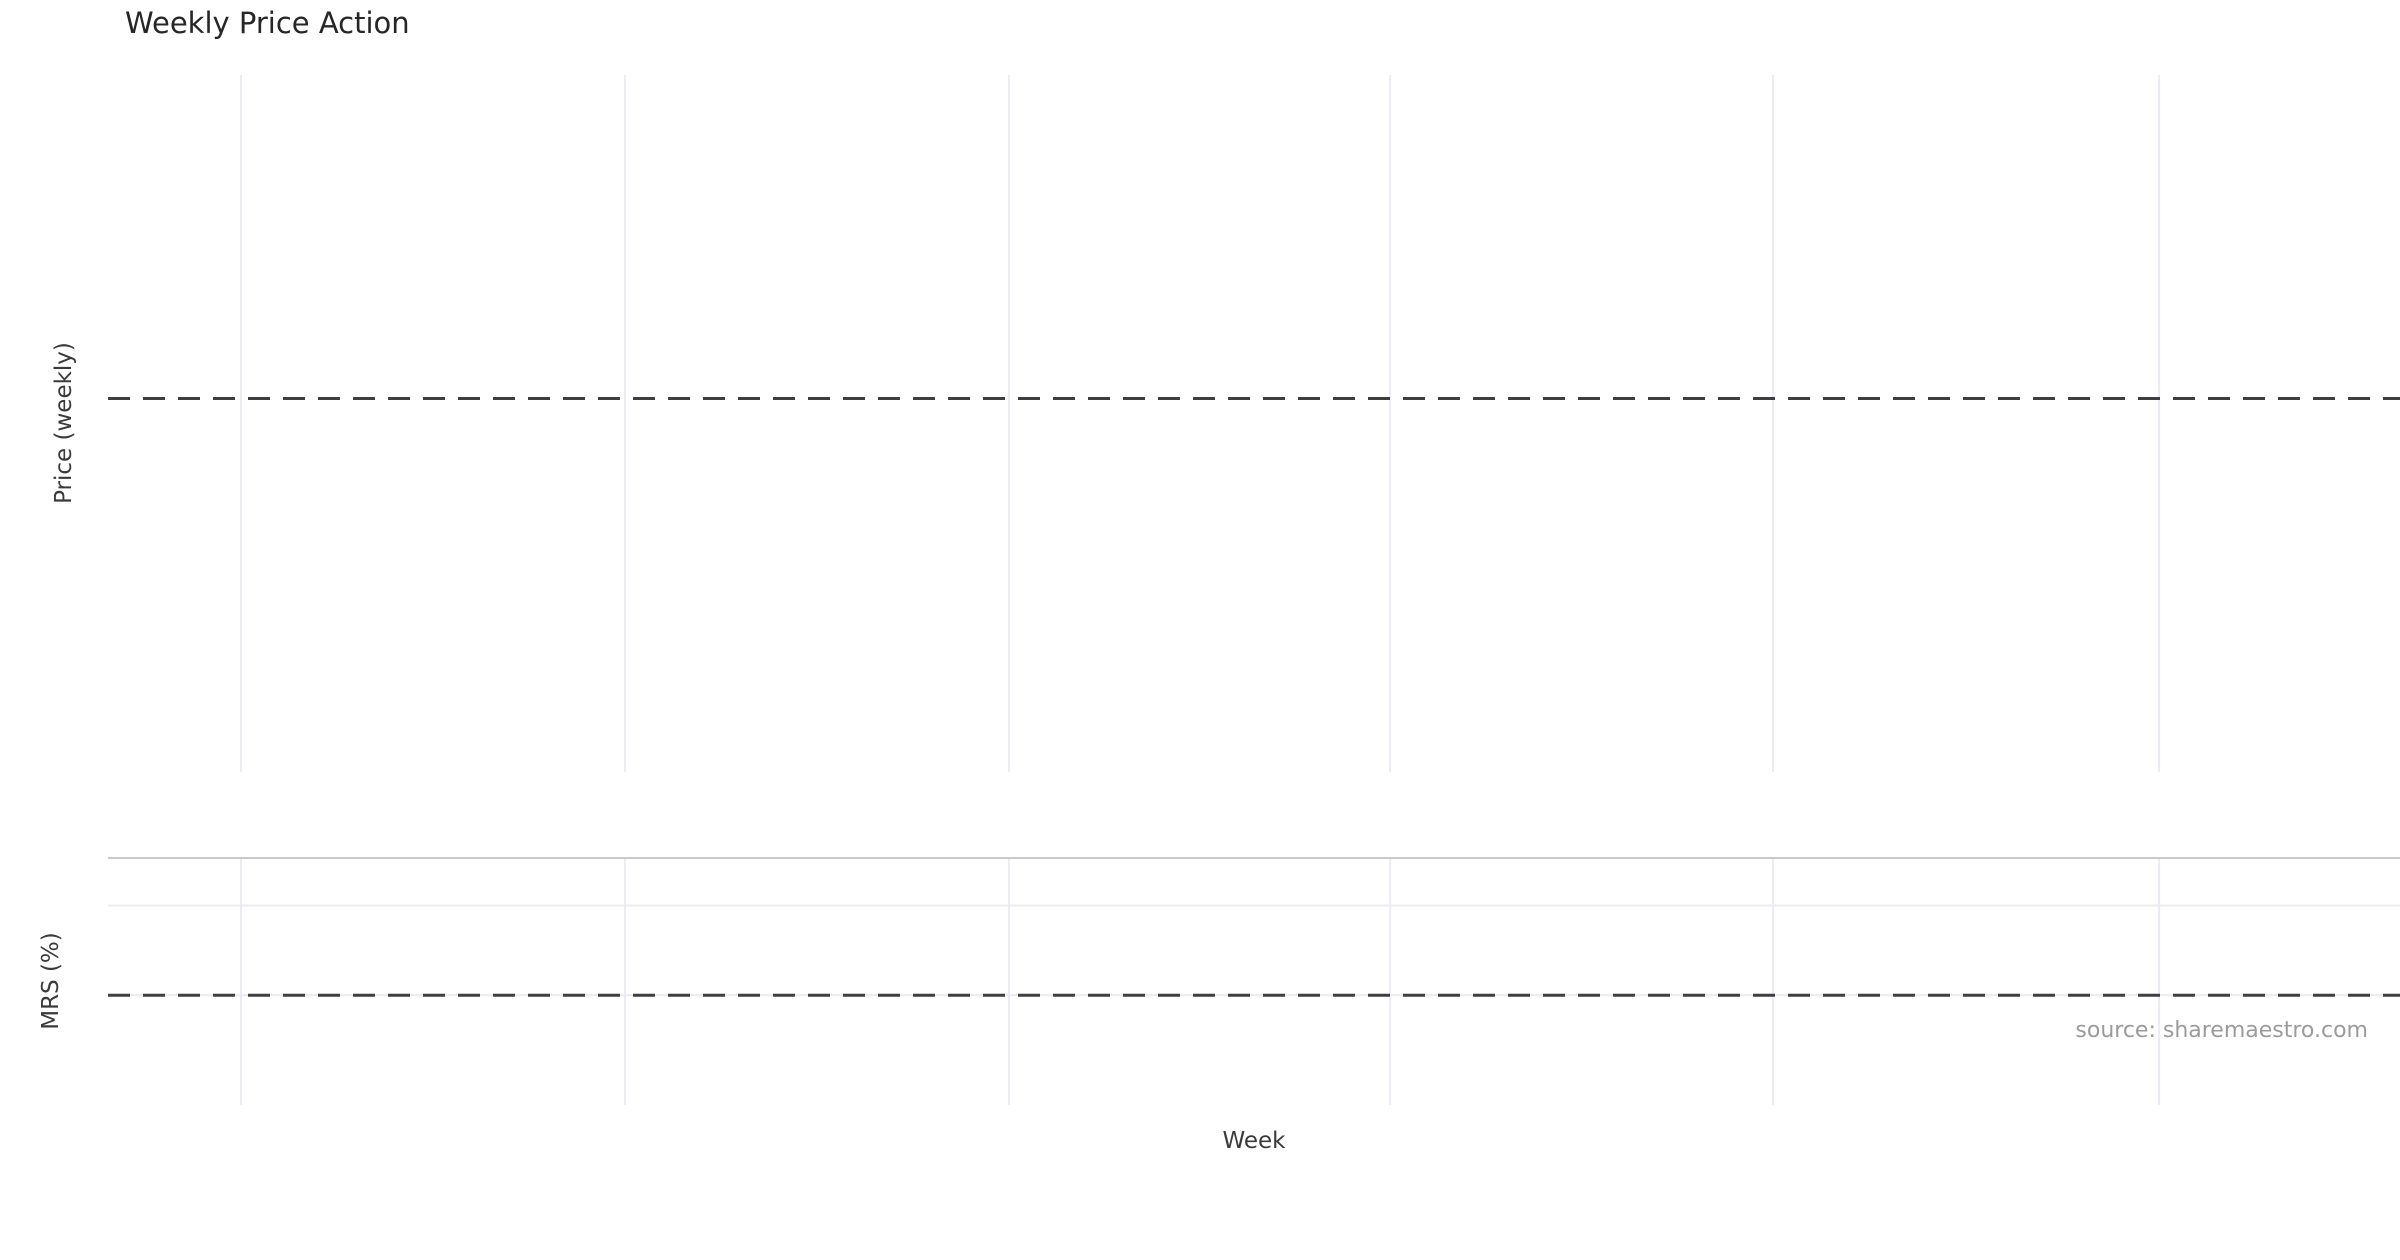 The image size is (2400, 1260). What do you see at coordinates (1254, 1141) in the screenshot?
I see `x-axis-label: Week` at bounding box center [1254, 1141].